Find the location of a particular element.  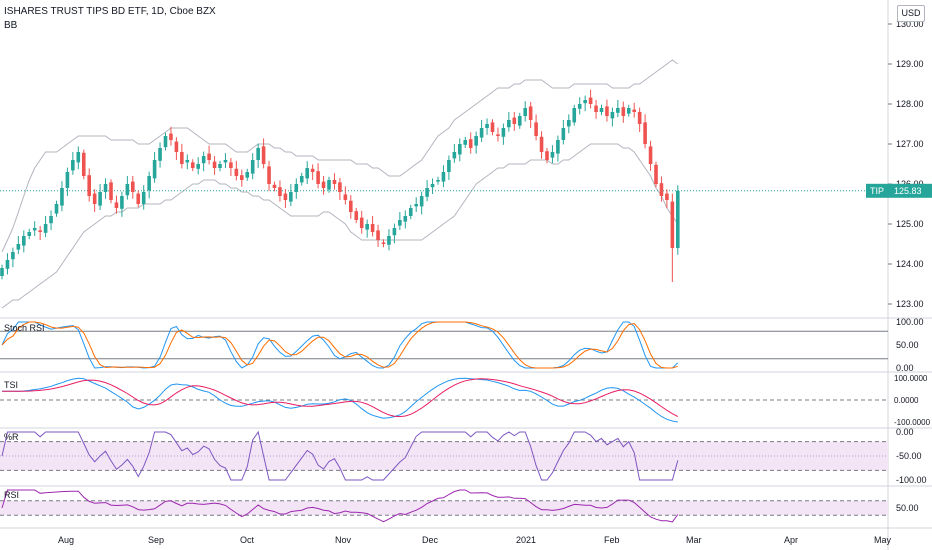

tsi-signal-line is located at coordinates (340, 398).